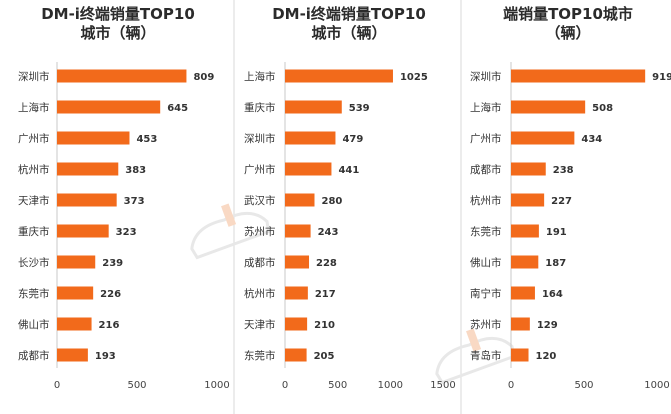  Describe the element at coordinates (414, 77) in the screenshot. I see `data-label: 1025` at that location.